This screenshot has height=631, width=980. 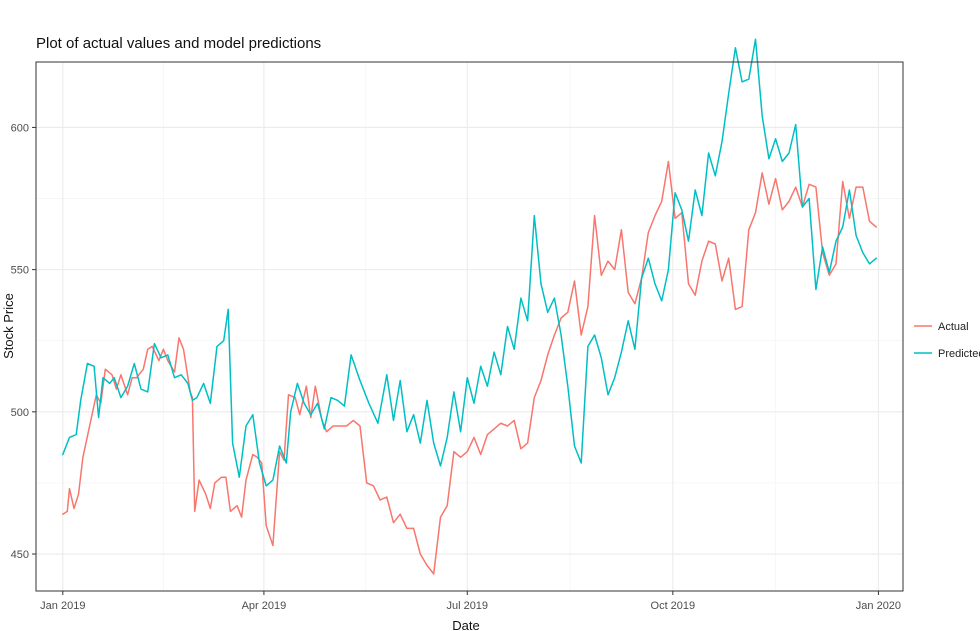 What do you see at coordinates (264, 606) in the screenshot?
I see `x-tick-label: Apr 2019` at bounding box center [264, 606].